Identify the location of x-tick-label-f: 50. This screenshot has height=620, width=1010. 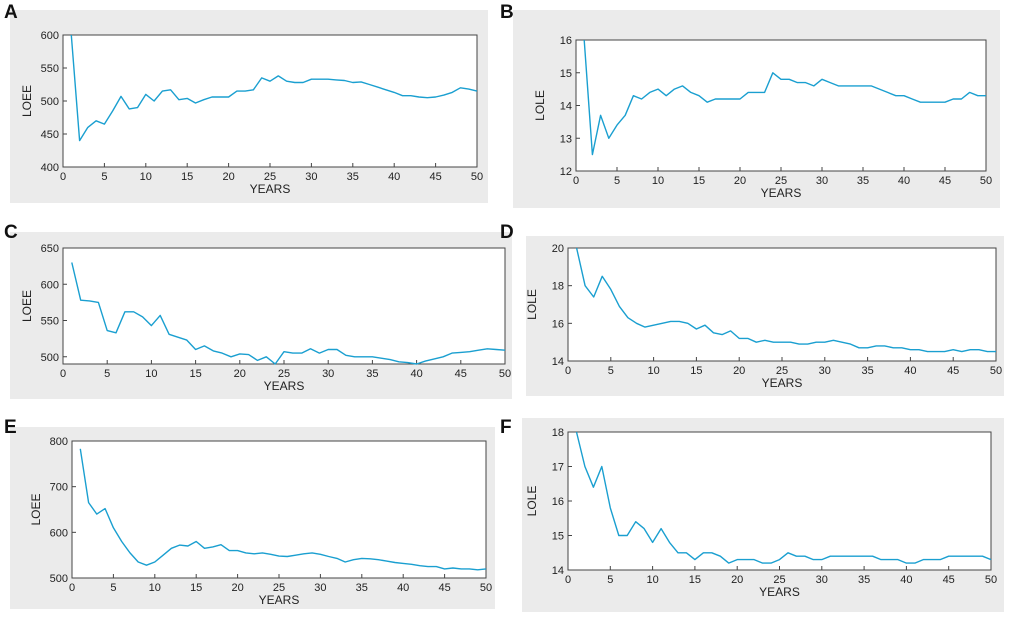
(991, 580).